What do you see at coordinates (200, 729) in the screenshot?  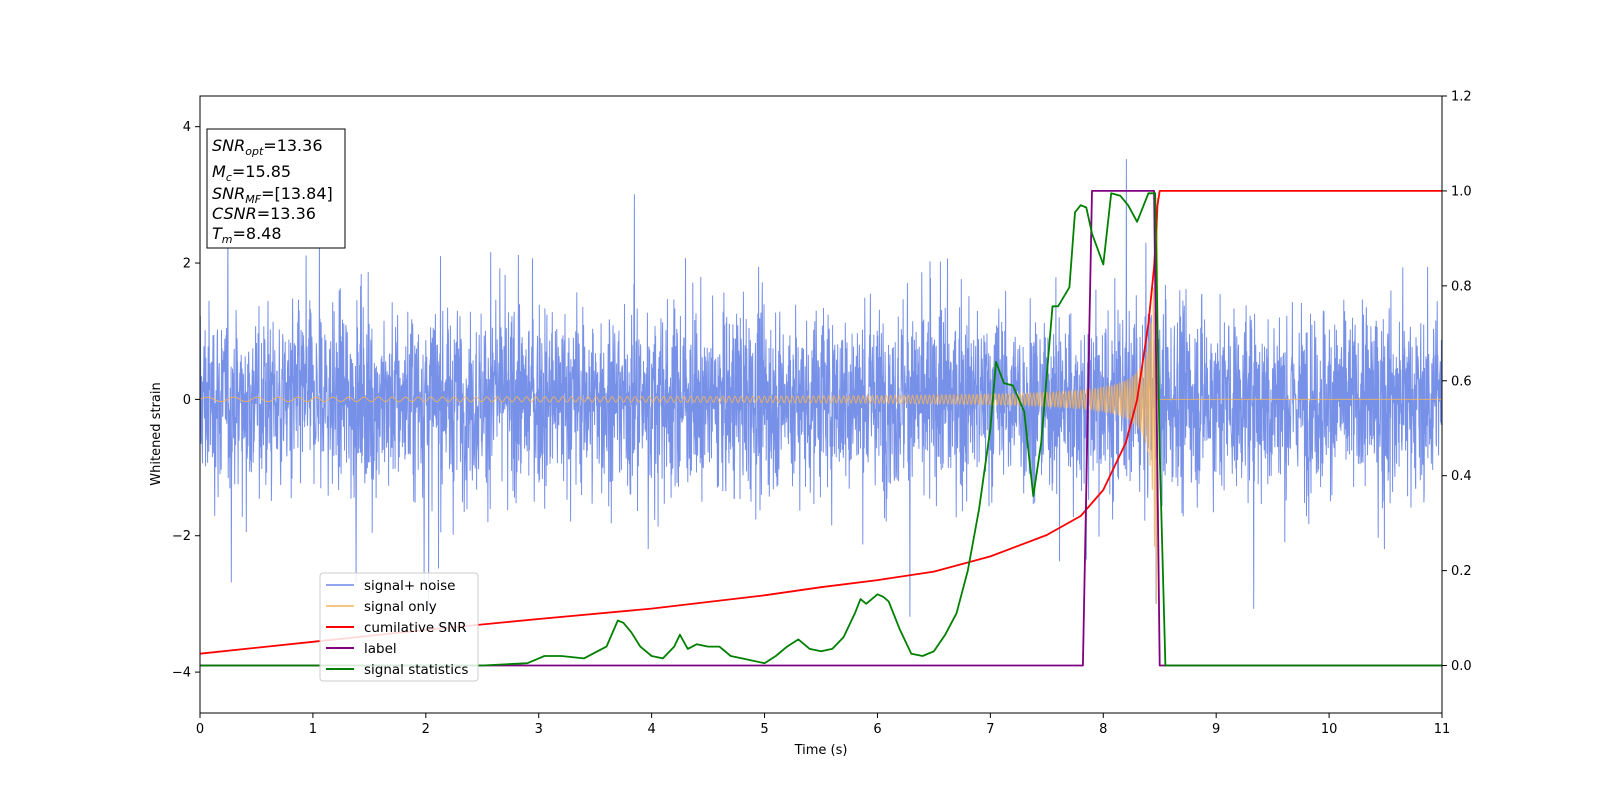 I see `x-tick-label: 0` at bounding box center [200, 729].